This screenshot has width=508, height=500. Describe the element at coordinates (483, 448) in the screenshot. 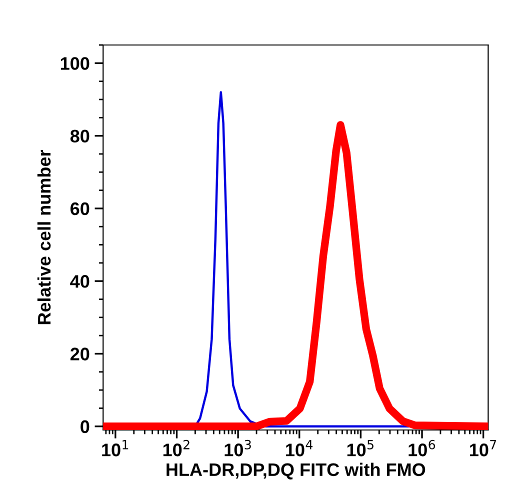

I see `x-tick-label: 10$^{7}$` at that location.